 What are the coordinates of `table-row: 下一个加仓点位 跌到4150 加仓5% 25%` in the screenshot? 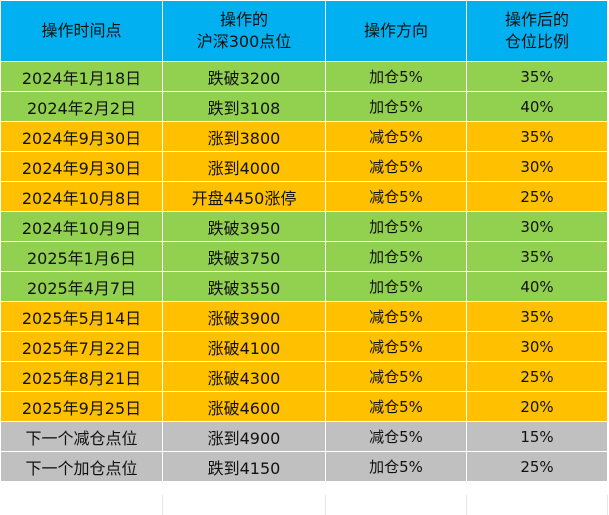 It's located at (304, 466).